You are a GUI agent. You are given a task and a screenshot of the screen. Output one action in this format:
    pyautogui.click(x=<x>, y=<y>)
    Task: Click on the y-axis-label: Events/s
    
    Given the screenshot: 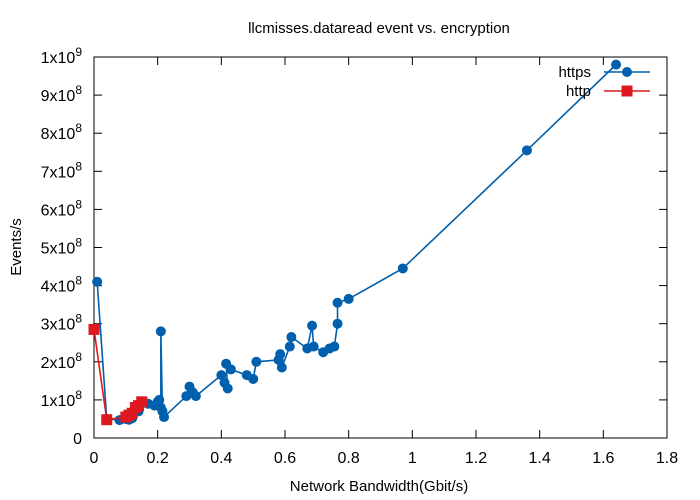 What is the action you would take?
    pyautogui.click(x=16, y=247)
    